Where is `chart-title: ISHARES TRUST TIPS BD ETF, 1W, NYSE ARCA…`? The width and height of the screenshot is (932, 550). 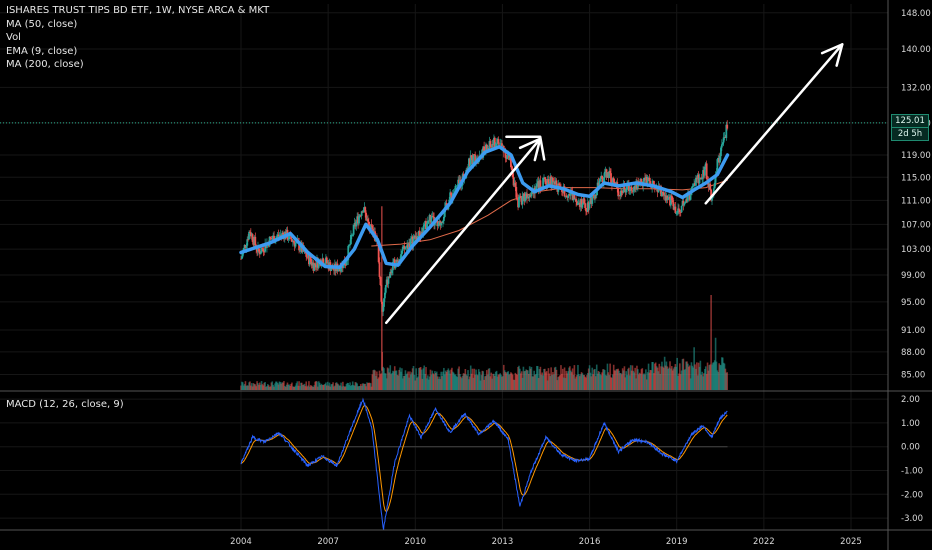 chart-title: ISHARES TRUST TIPS BD ETF, 1W, NYSE ARCA… is located at coordinates (138, 10).